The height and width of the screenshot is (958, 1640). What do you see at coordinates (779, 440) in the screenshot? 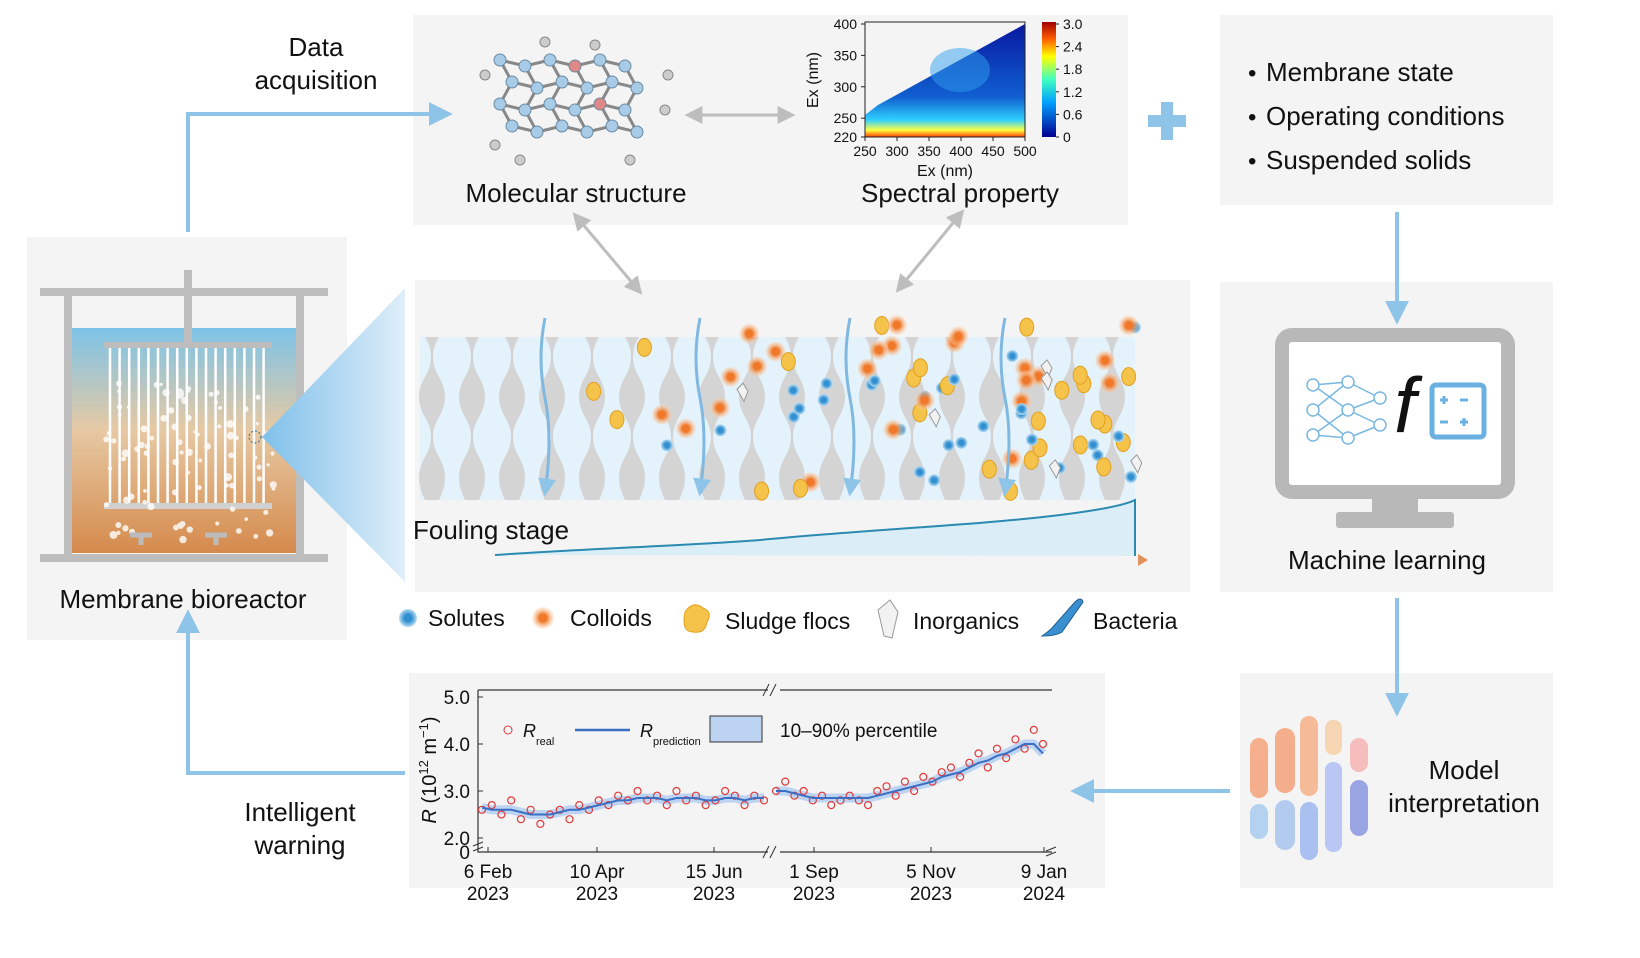
I see `fouling-illustration` at bounding box center [779, 440].